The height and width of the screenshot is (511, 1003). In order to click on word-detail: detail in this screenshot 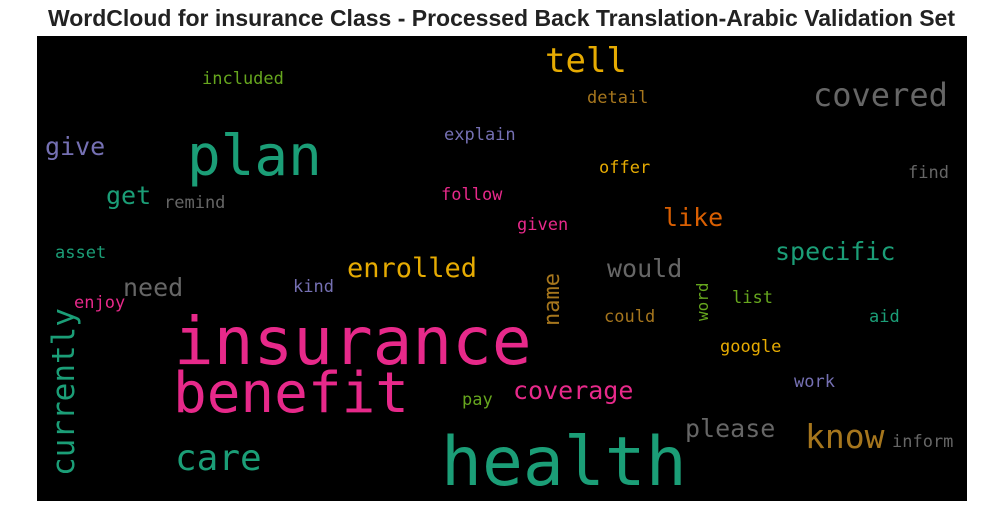, I will do `click(618, 98)`.